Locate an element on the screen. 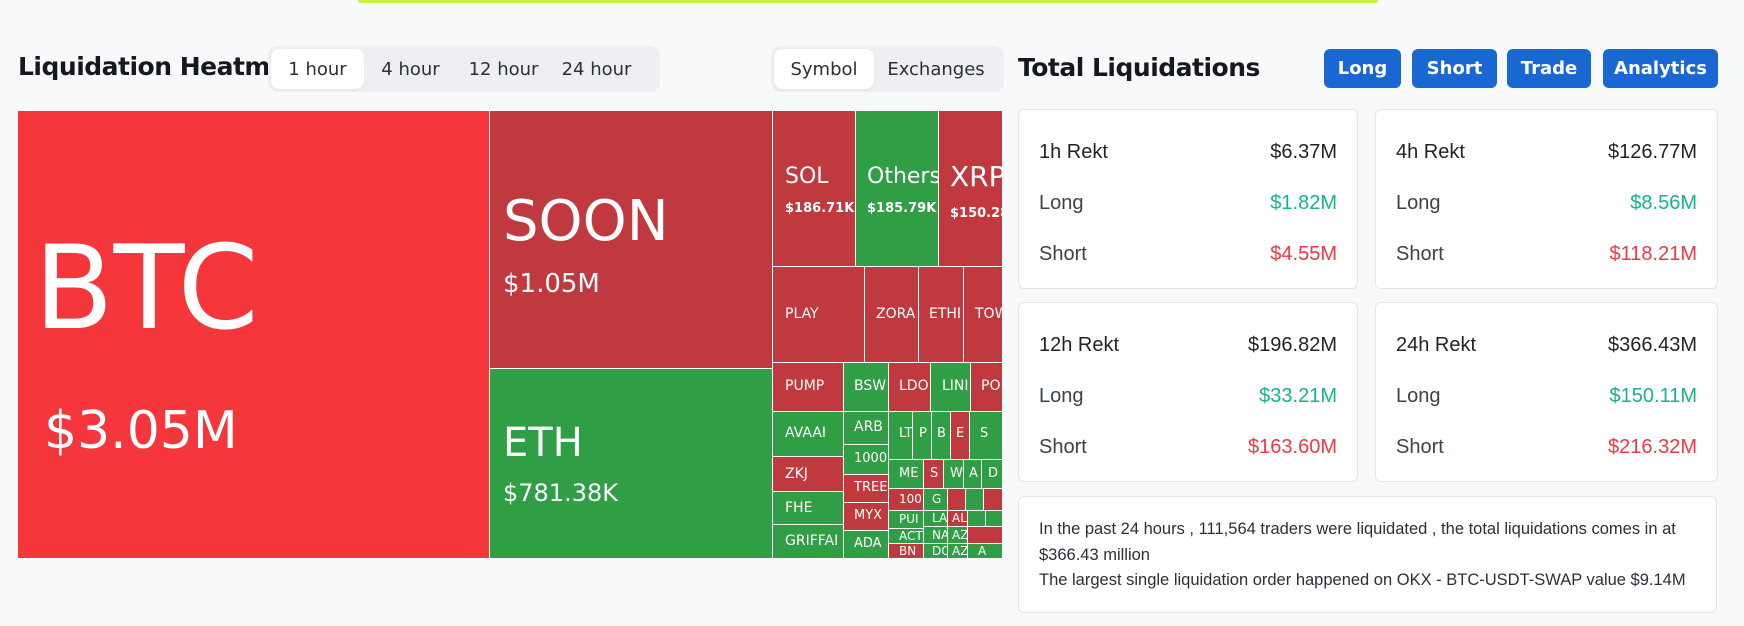 The width and height of the screenshot is (1744, 626). heatmap-tile-g: G is located at coordinates (936, 500).